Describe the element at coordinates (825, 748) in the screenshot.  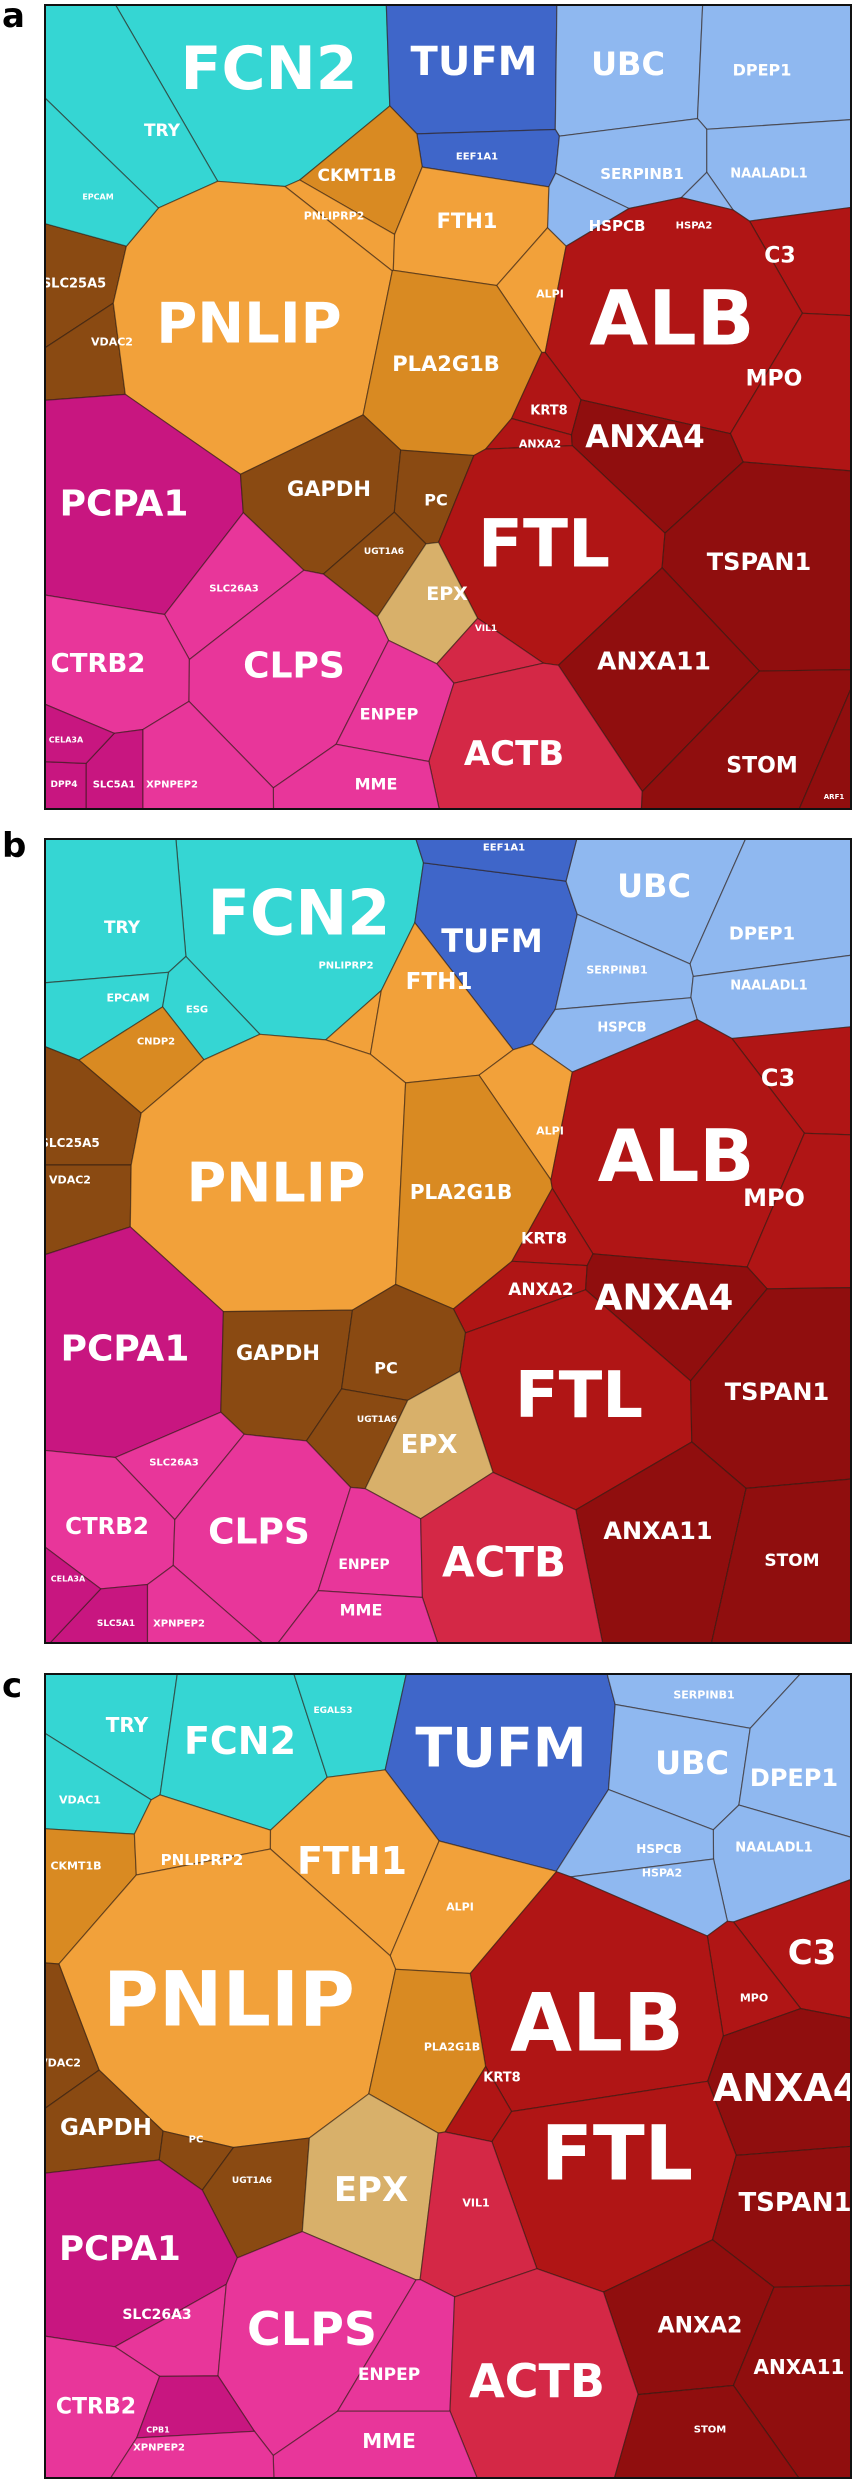
I see `cell-arf1` at that location.